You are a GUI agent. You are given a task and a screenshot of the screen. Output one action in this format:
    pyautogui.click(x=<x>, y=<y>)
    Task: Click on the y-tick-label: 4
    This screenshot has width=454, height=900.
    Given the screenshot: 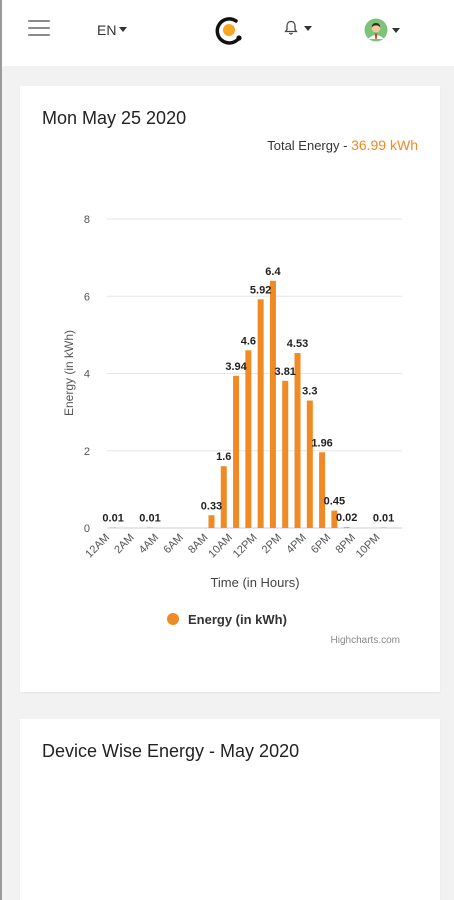 What is the action you would take?
    pyautogui.click(x=87, y=375)
    